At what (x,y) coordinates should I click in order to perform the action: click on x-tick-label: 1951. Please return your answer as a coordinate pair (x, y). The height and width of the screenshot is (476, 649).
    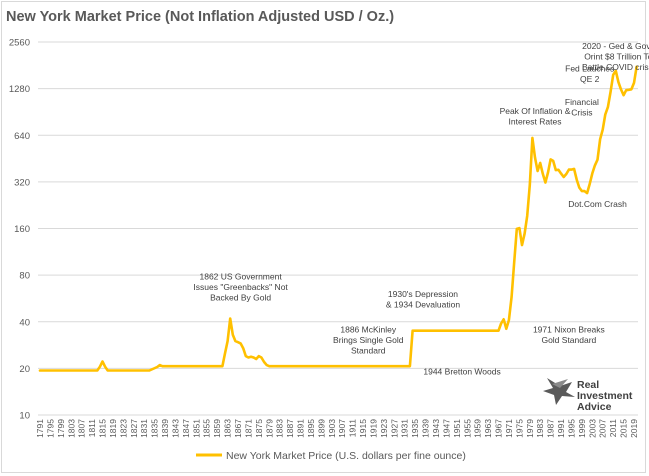
    Looking at the image, I should click on (457, 428).